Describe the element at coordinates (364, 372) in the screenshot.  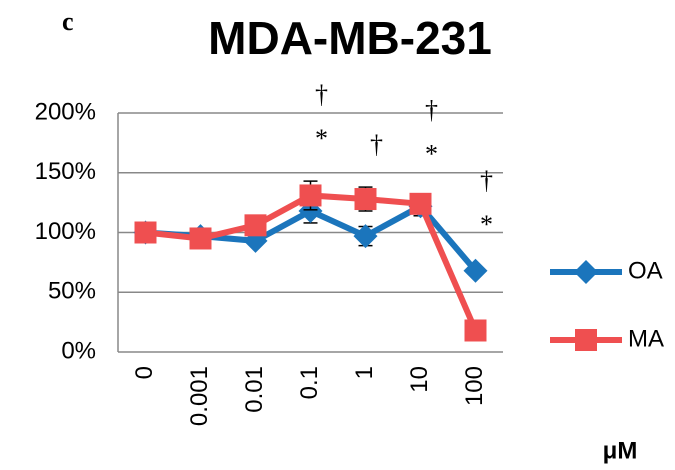
I see `x-tick-label: 1` at that location.